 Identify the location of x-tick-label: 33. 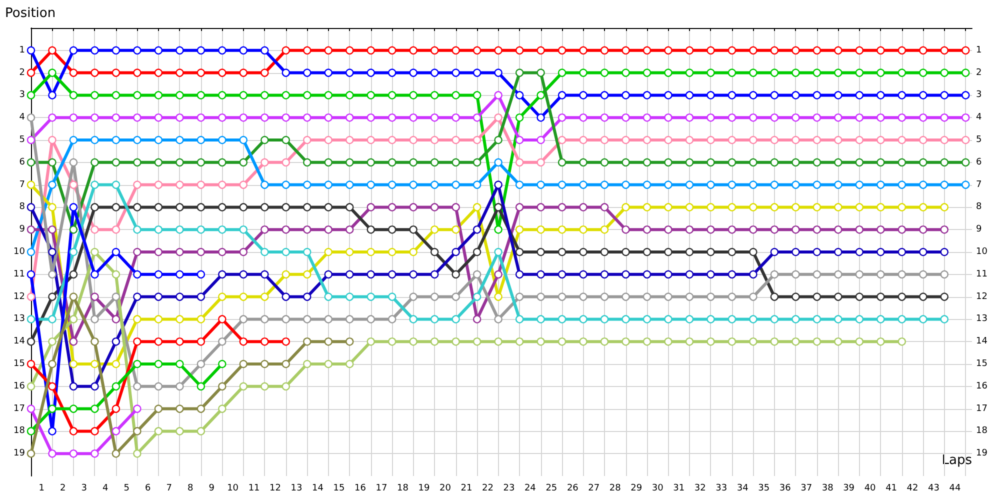
(722, 489).